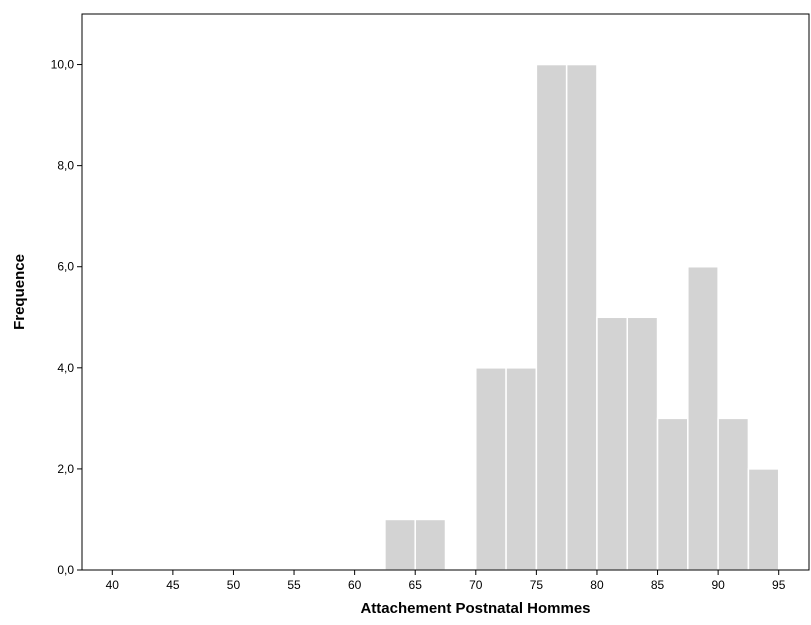 The width and height of the screenshot is (811, 625). I want to click on x-tick-label: 45, so click(173, 585).